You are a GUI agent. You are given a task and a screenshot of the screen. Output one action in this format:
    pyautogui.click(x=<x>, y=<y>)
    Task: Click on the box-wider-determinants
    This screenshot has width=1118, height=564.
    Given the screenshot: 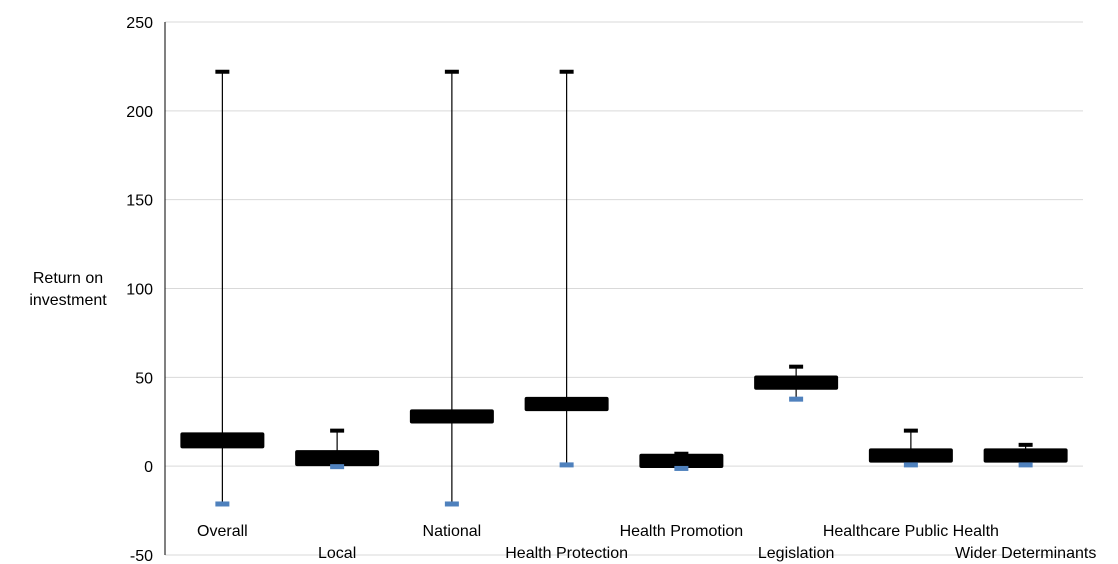 What is the action you would take?
    pyautogui.click(x=1025, y=455)
    